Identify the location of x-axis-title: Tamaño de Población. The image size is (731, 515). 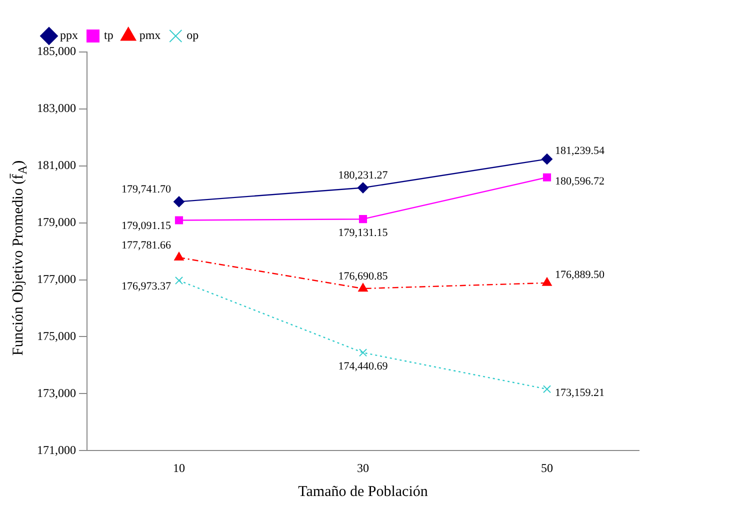
(363, 492).